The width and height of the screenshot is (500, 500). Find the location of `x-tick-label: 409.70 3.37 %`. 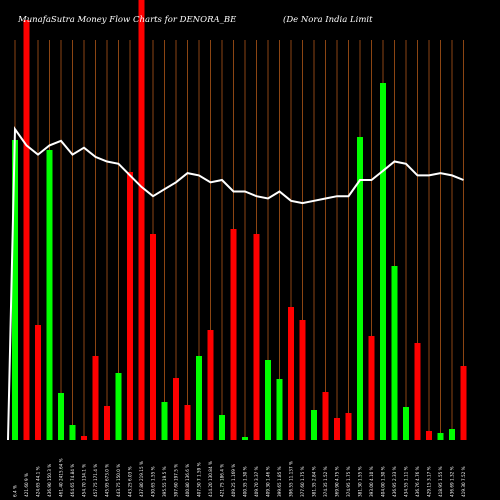

x-tick-label: 409.70 3.37 % is located at coordinates (256, 481).